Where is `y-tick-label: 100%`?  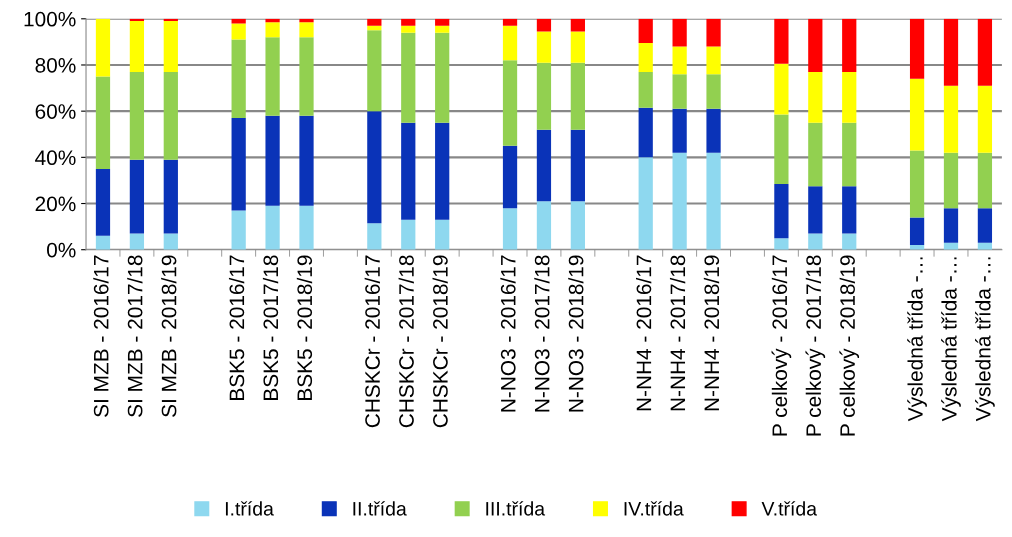
y-tick-label: 100% is located at coordinates (50, 19).